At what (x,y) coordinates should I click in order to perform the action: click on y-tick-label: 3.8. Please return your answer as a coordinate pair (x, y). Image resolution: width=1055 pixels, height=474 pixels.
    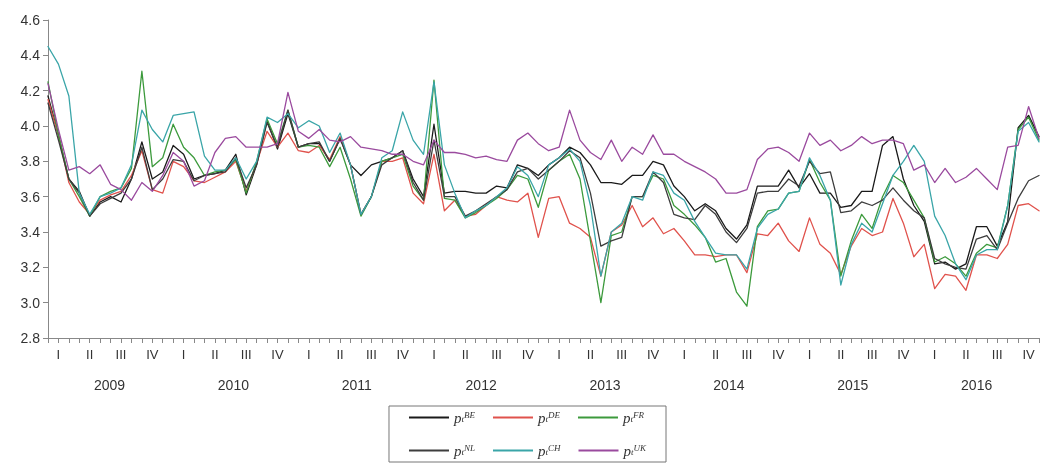
    Looking at the image, I should click on (30, 161).